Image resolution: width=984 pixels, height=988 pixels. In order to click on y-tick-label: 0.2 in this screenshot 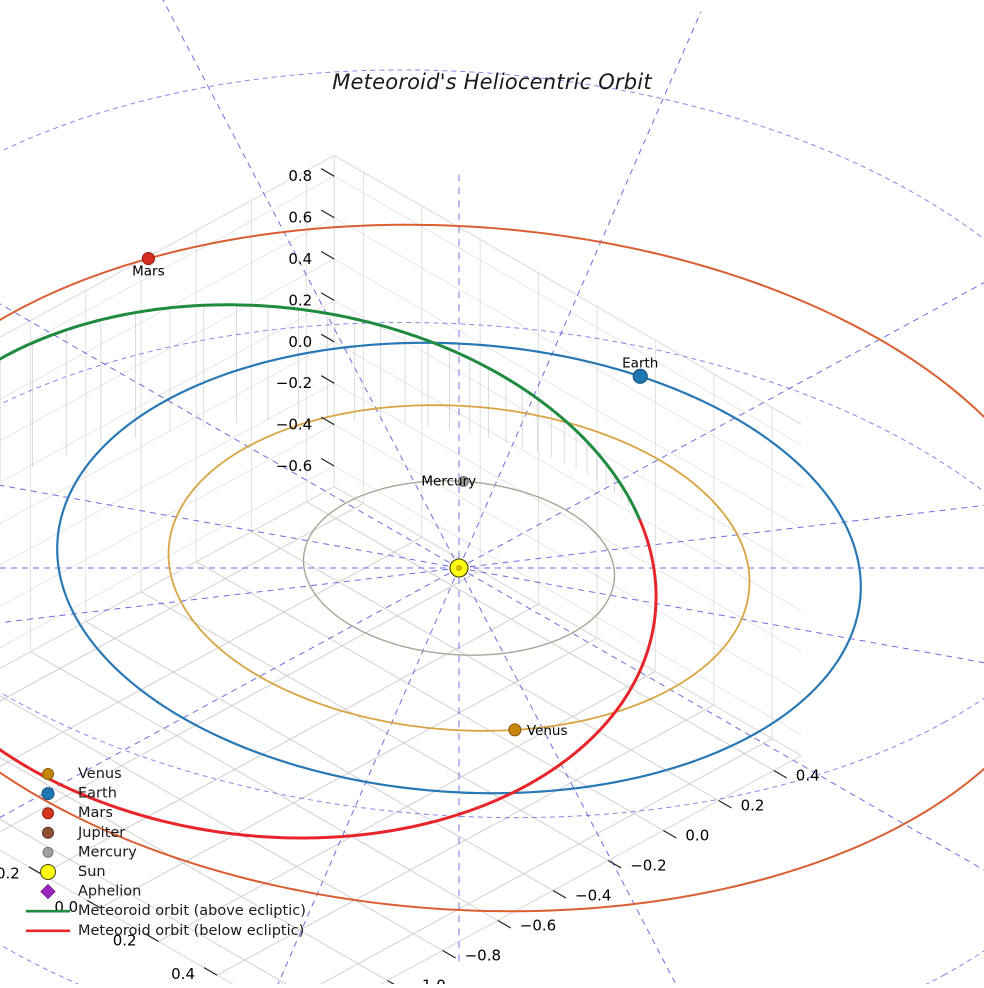, I will do `click(753, 806)`.